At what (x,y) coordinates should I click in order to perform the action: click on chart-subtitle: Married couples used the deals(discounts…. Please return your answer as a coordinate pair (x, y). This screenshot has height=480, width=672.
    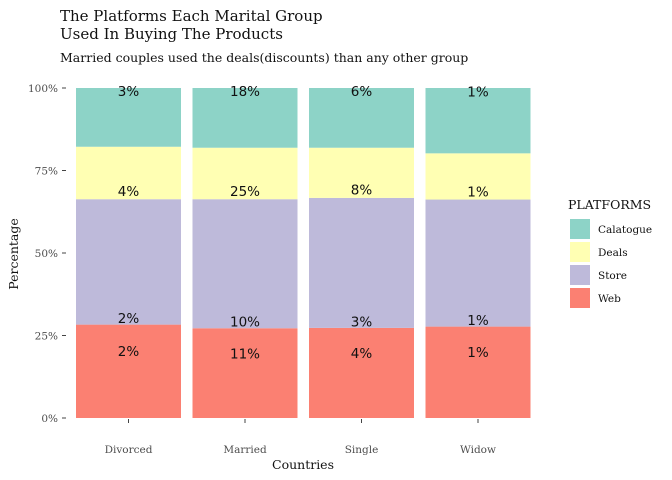
    Looking at the image, I should click on (264, 57).